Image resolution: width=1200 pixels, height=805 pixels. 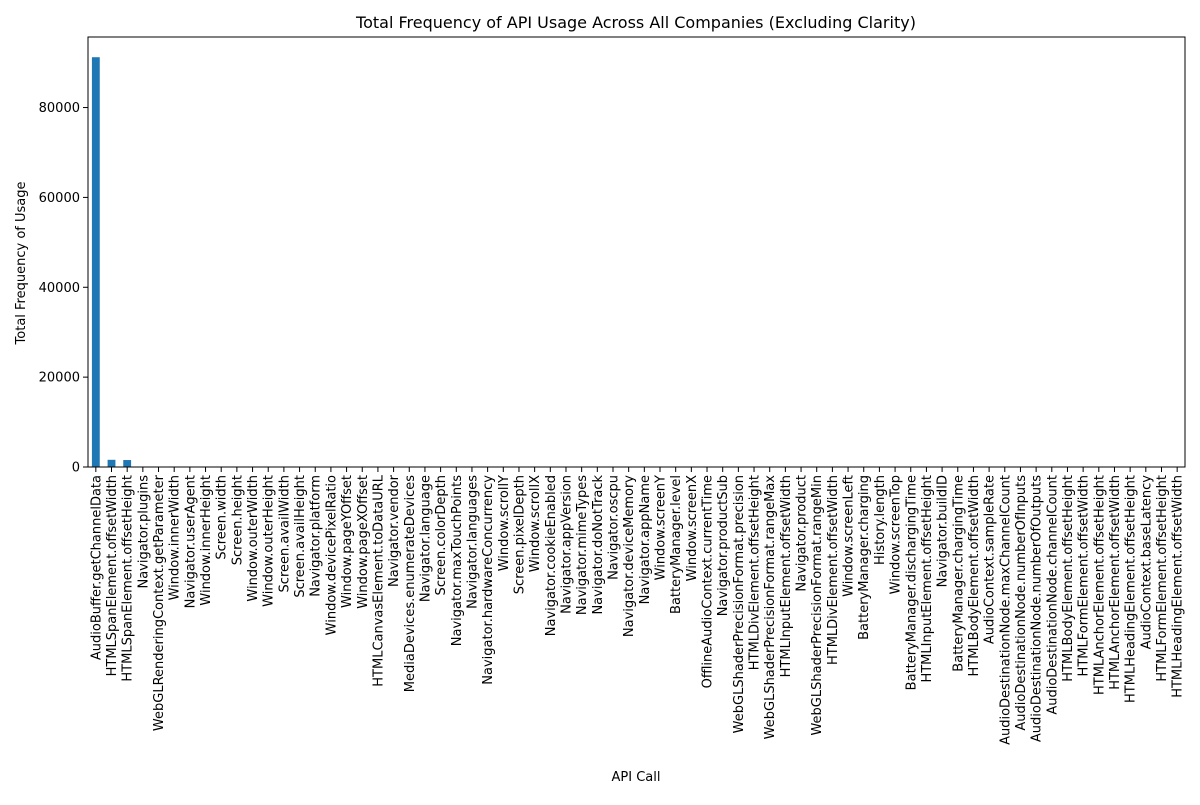 I want to click on x-tick-label: Window.pageXOffset, so click(x=363, y=542).